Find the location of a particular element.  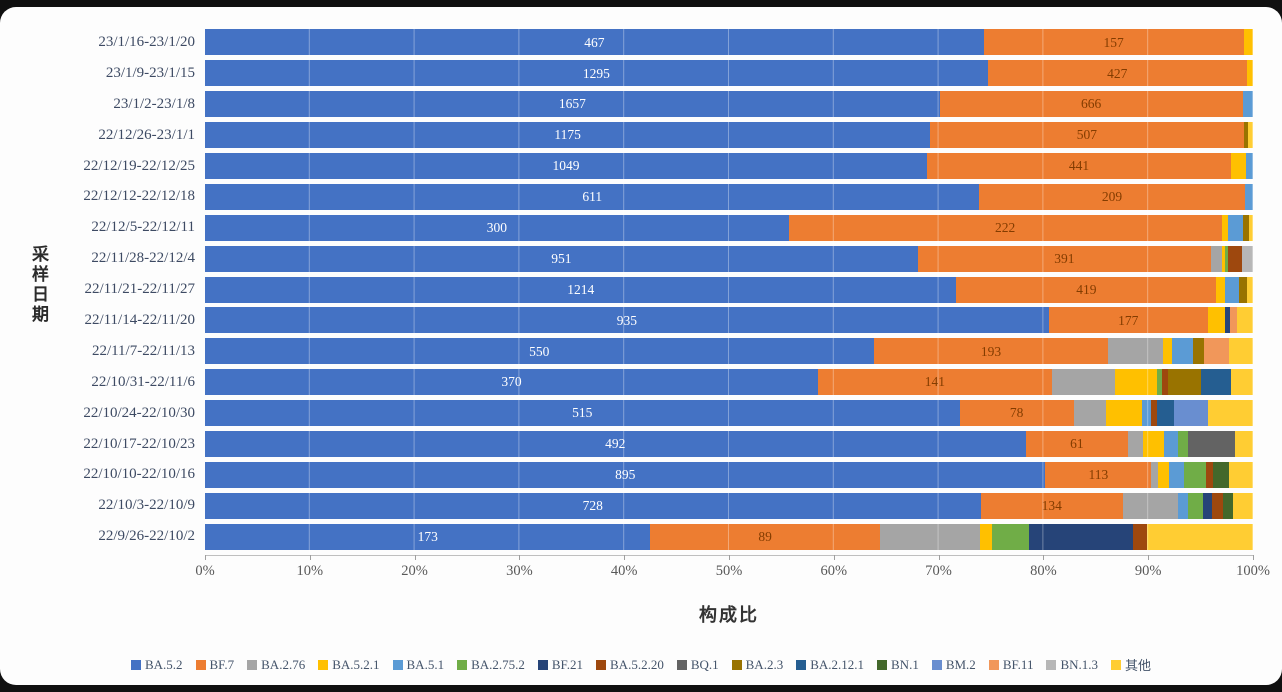

category-label: 22/11/7-22/11/13 is located at coordinates (143, 350).